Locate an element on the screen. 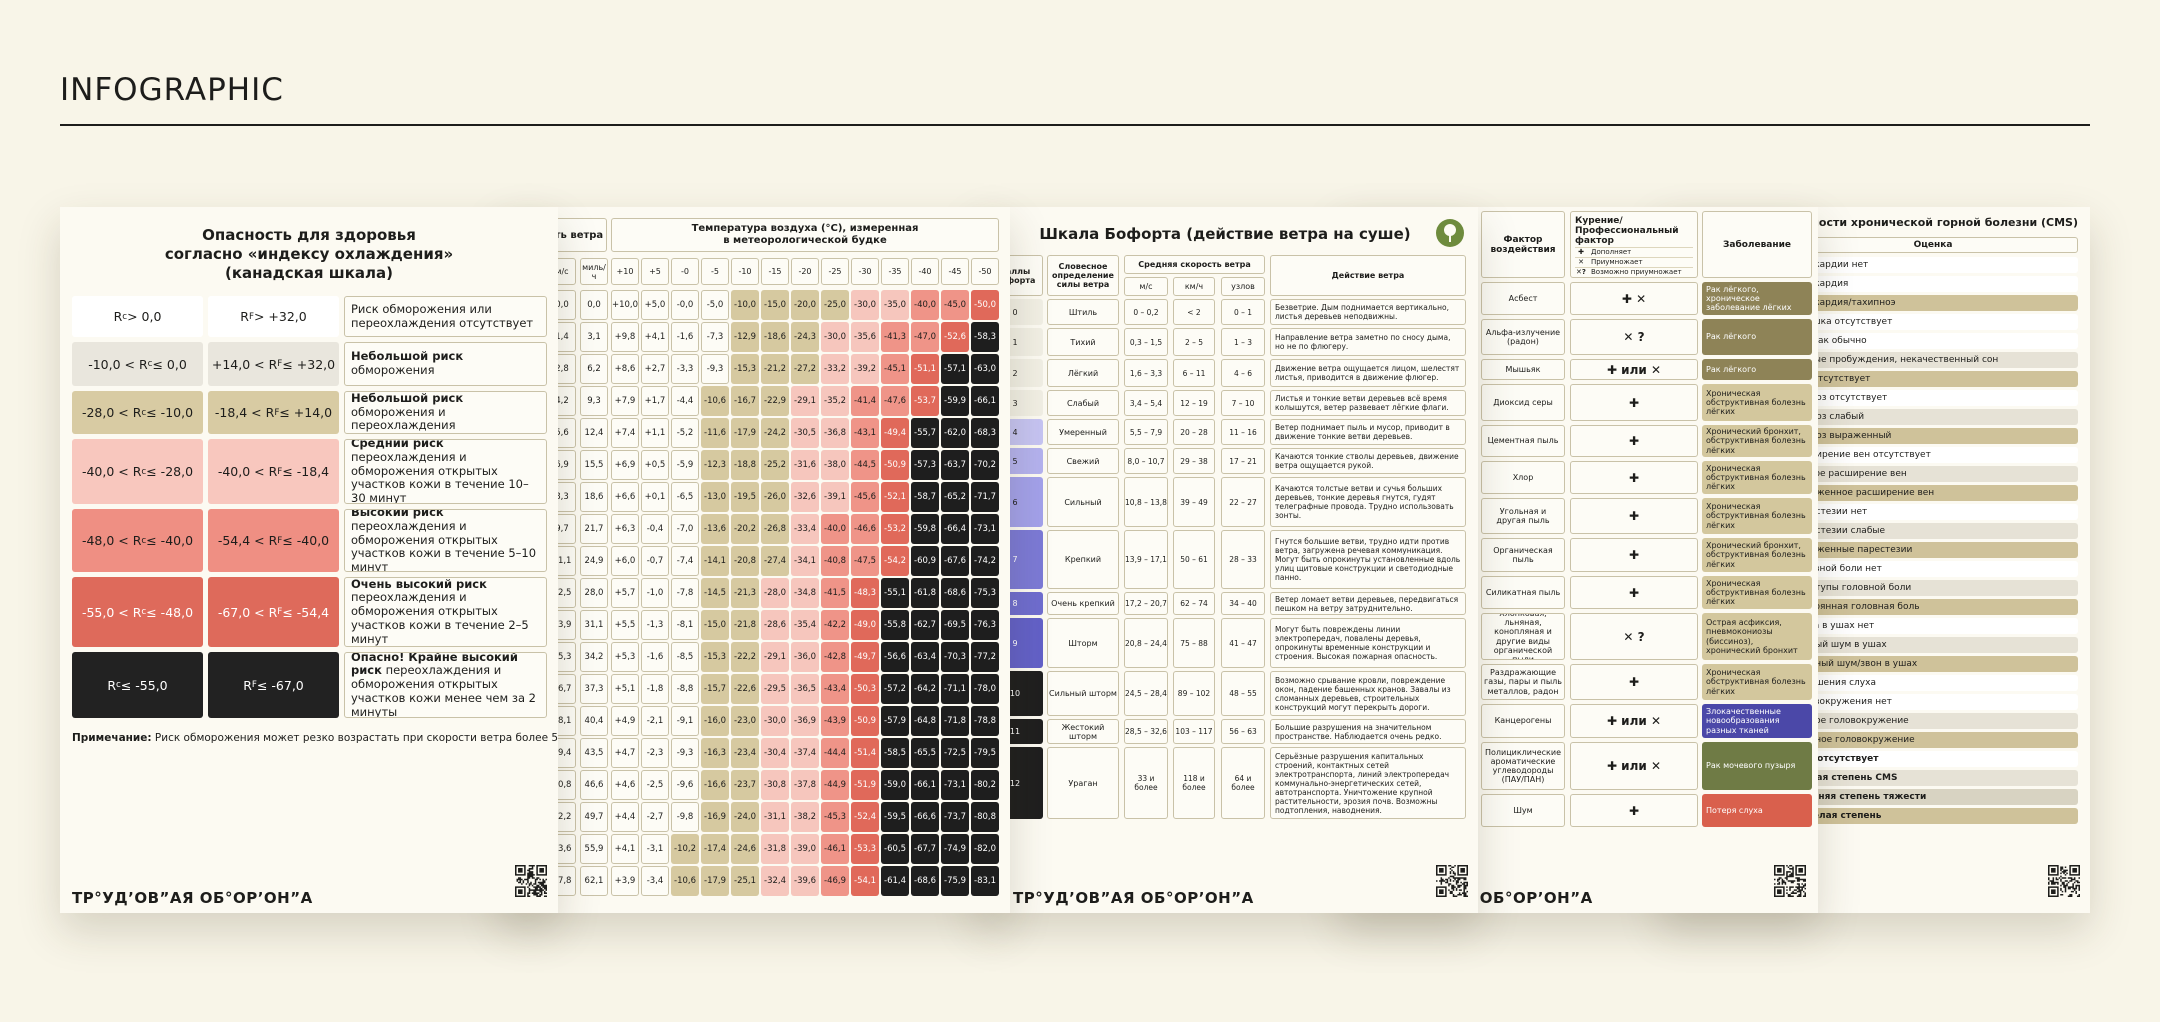 Image resolution: width=2160 pixels, height=1022 pixels. factor-cell: Мышьяк is located at coordinates (1523, 369).